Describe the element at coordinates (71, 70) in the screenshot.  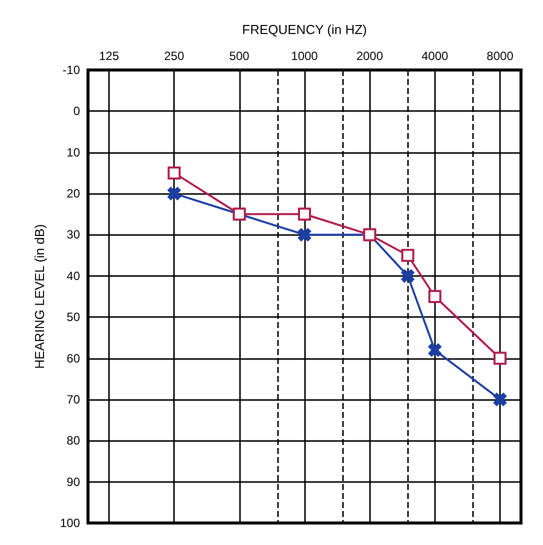
I see `y-tick-label: -10` at that location.